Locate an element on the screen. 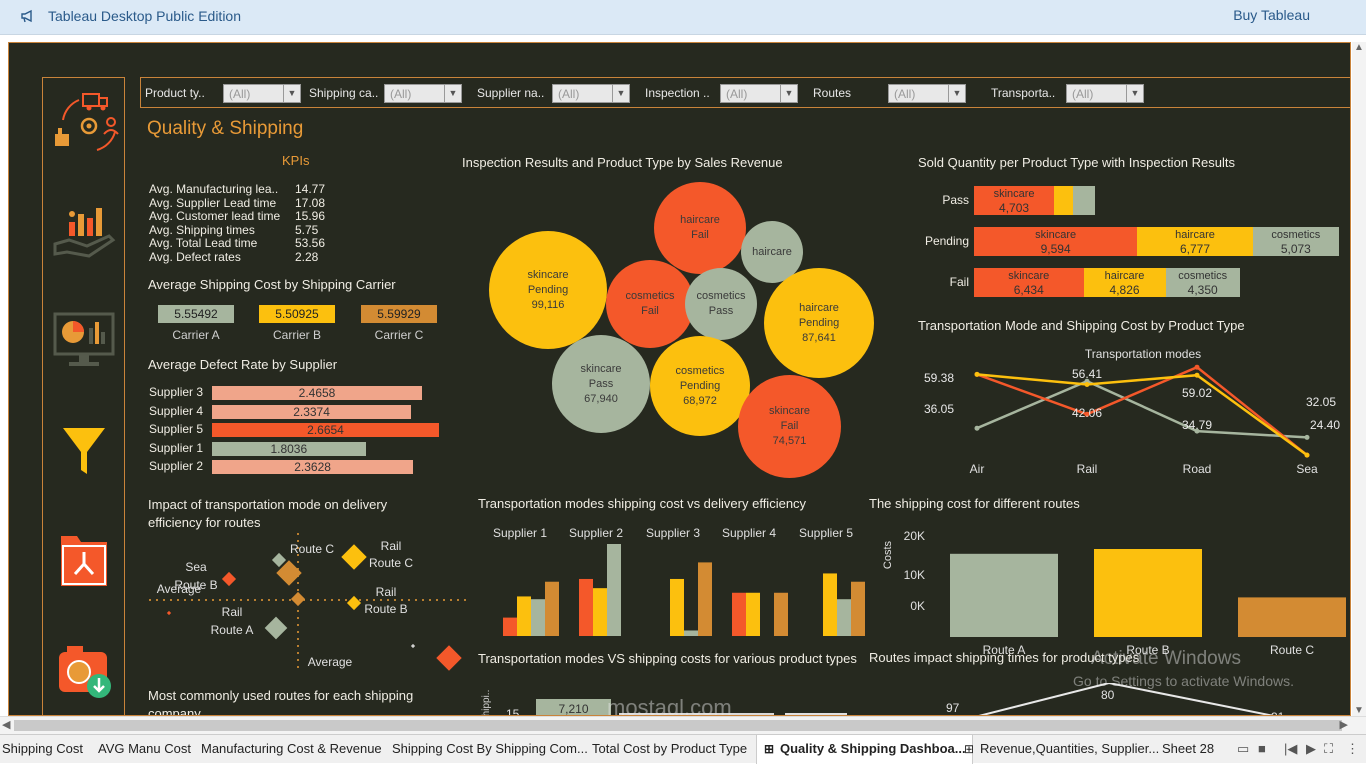  tab-sheet-28: Sheet 28 is located at coordinates (1188, 748).